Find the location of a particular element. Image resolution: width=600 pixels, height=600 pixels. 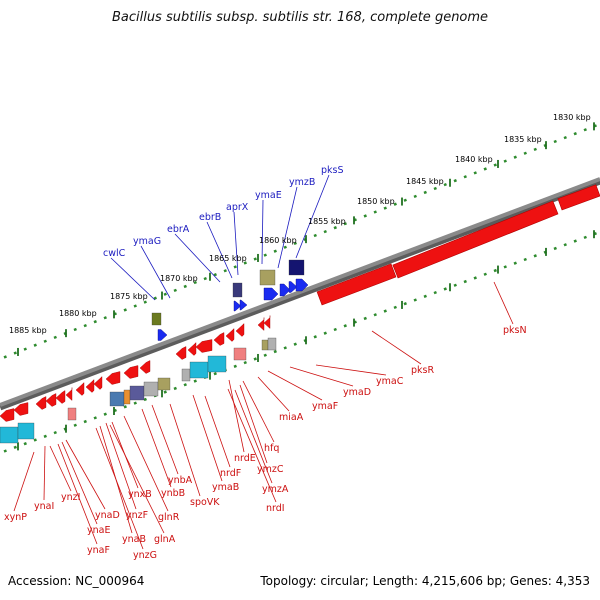

reverse-gene-label: spoVK is located at coordinates (205, 502).